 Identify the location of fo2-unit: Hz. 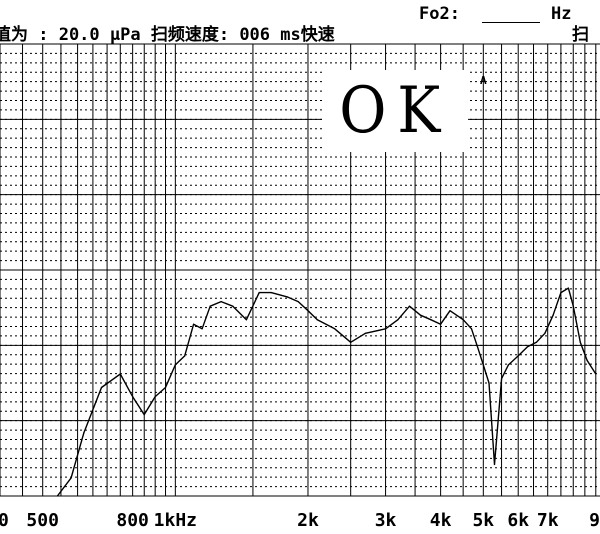
(561, 14).